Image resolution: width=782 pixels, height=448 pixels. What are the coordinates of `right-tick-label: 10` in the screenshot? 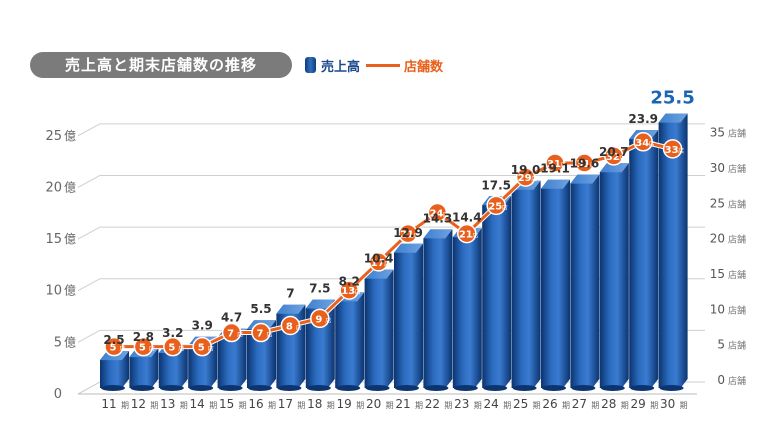 It's located at (717, 309).